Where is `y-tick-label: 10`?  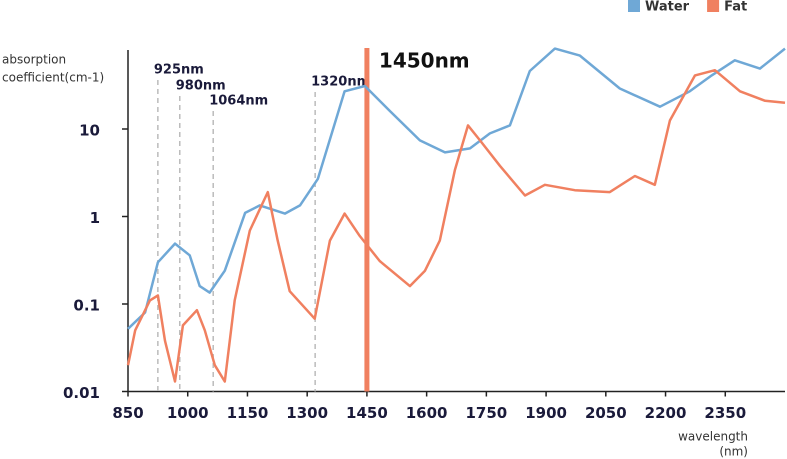 y-tick-label: 10 is located at coordinates (89, 131).